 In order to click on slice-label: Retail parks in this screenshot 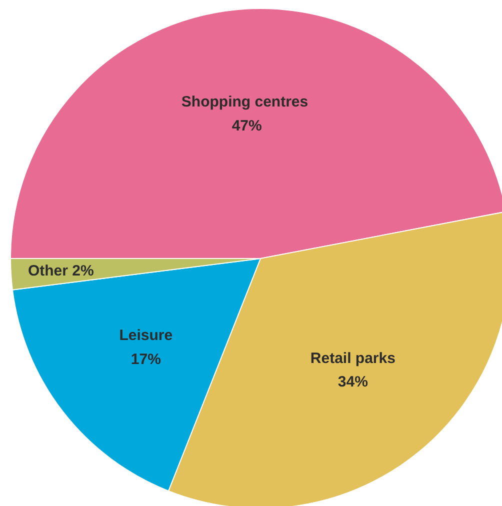, I will do `click(353, 358)`.